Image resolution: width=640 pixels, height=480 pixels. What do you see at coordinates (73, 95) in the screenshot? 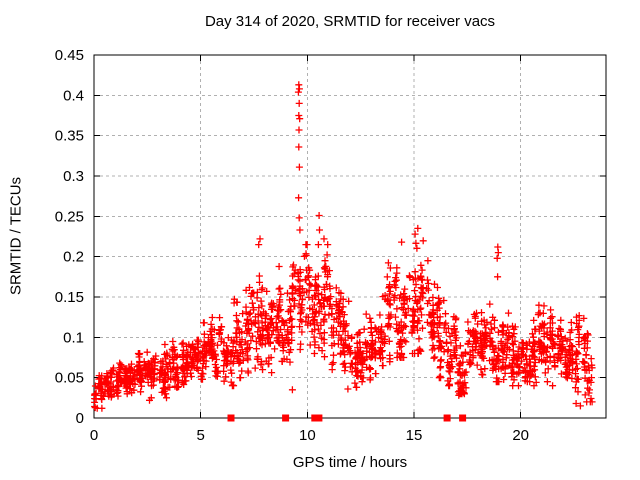
I see `svg-text: 0.4` at bounding box center [73, 95].